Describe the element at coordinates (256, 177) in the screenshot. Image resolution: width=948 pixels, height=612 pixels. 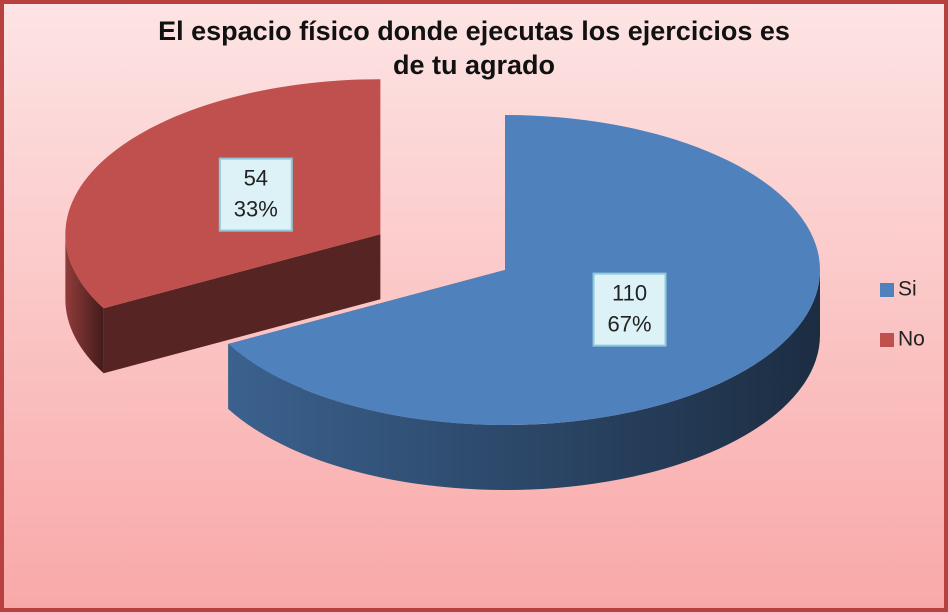
I see `data-label-value: 54` at that location.